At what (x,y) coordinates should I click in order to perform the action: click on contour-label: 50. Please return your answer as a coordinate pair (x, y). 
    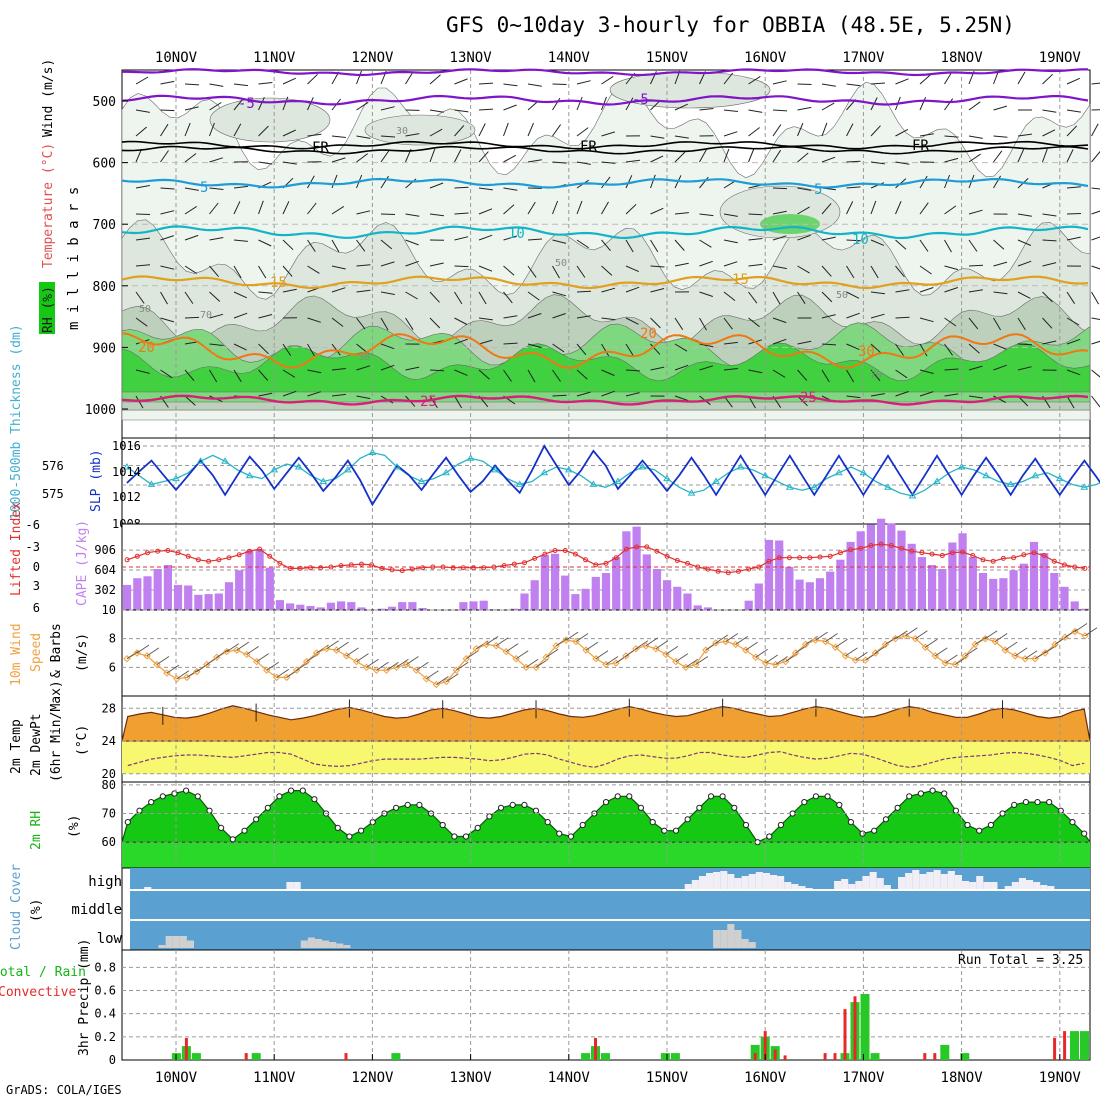
    Looking at the image, I should click on (561, 263).